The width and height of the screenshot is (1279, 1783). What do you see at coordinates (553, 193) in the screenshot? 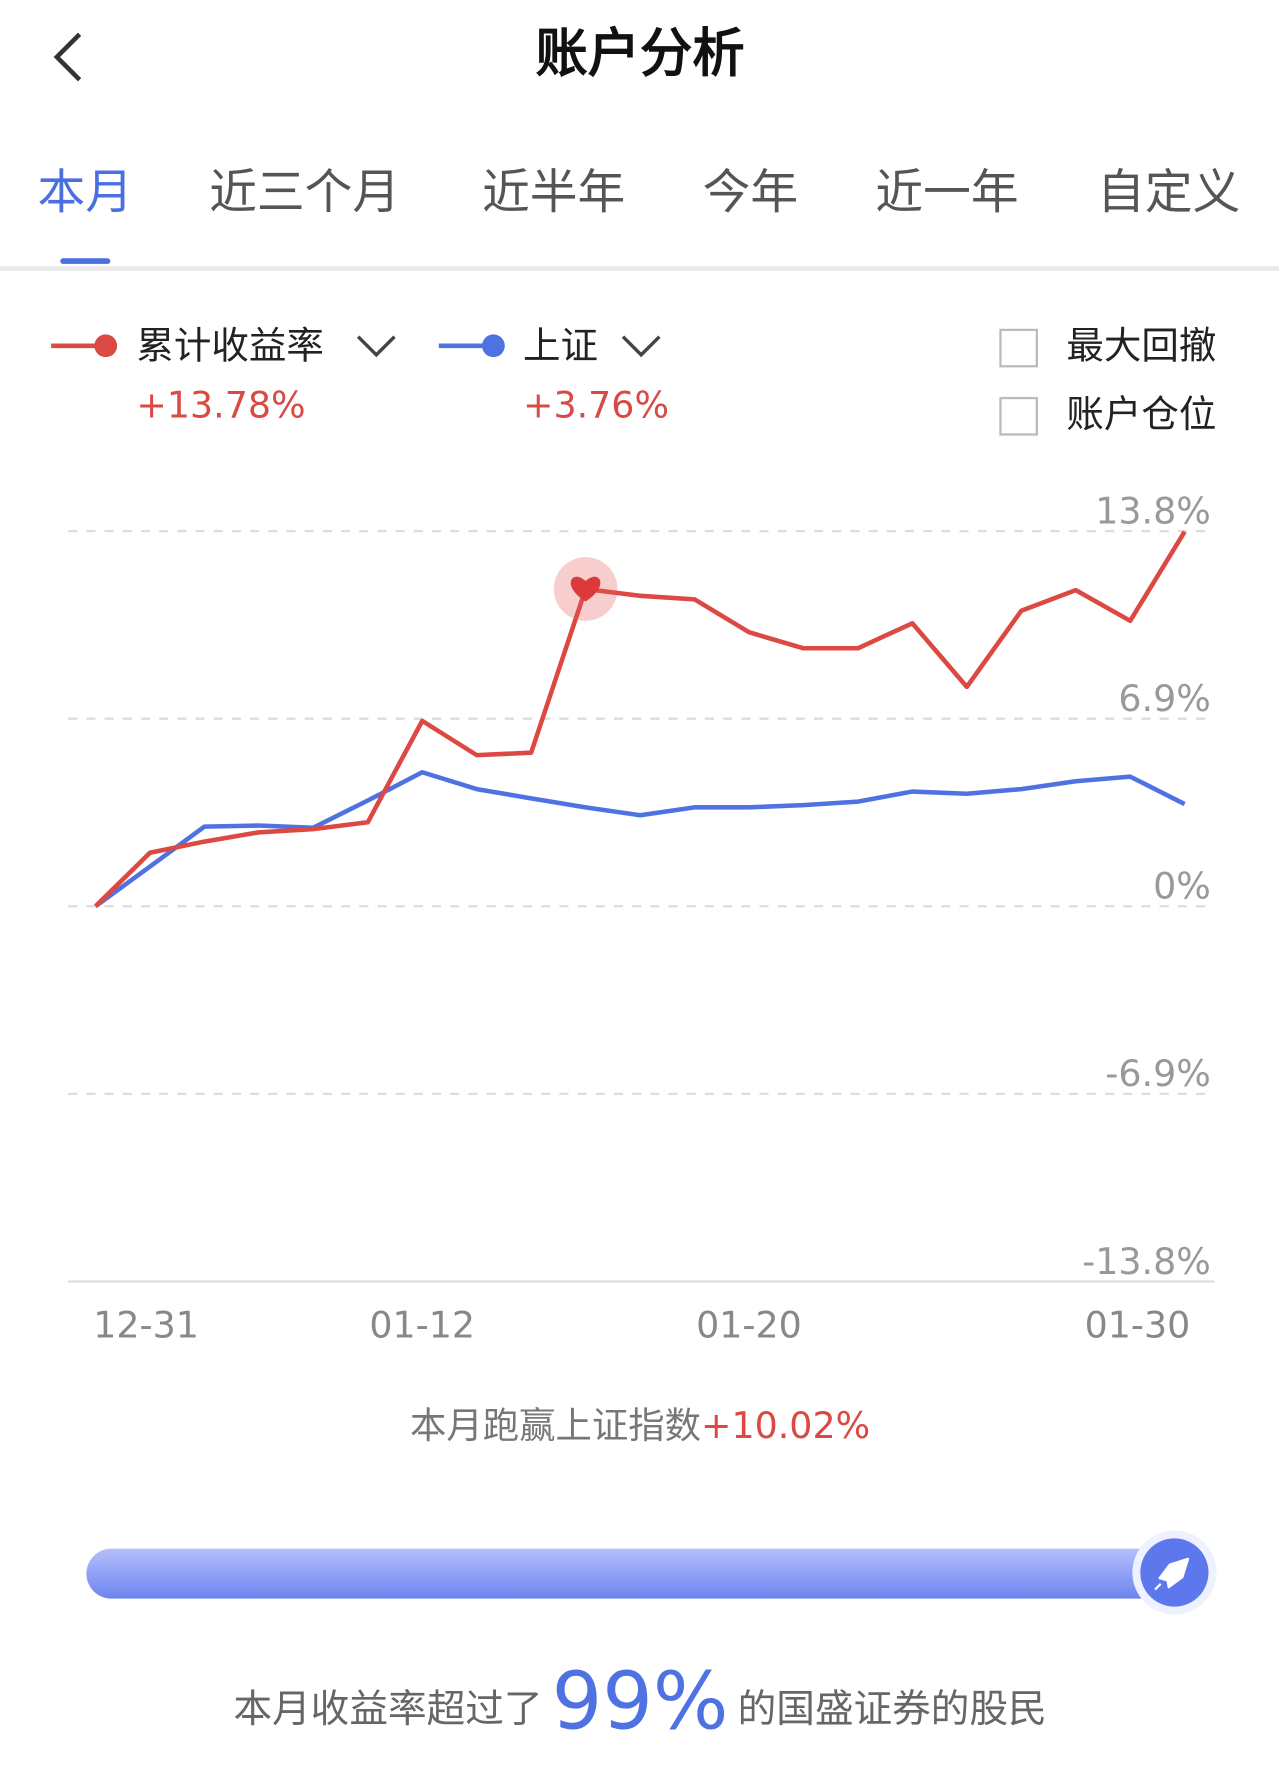
I see `tab: 近半年` at bounding box center [553, 193].